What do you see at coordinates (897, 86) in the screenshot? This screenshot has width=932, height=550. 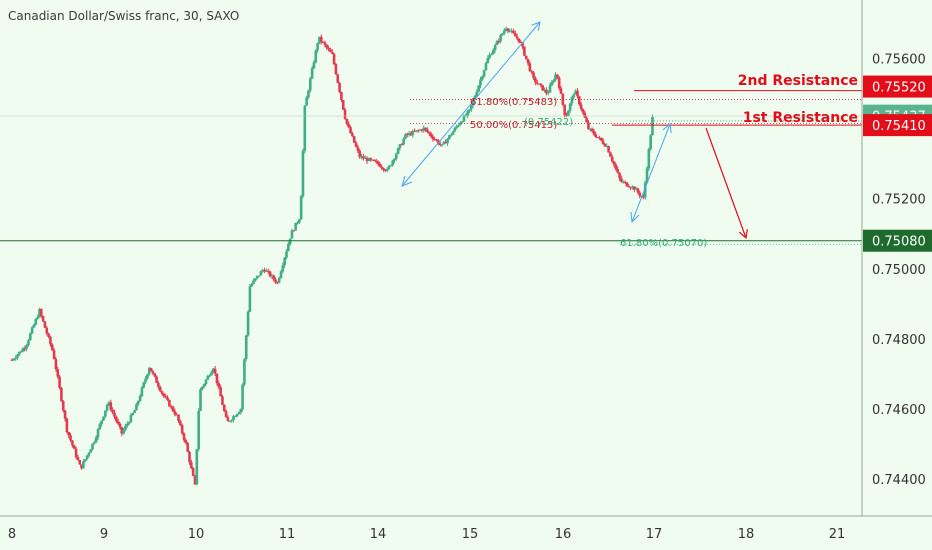 I see `price-tag-box` at bounding box center [897, 86].